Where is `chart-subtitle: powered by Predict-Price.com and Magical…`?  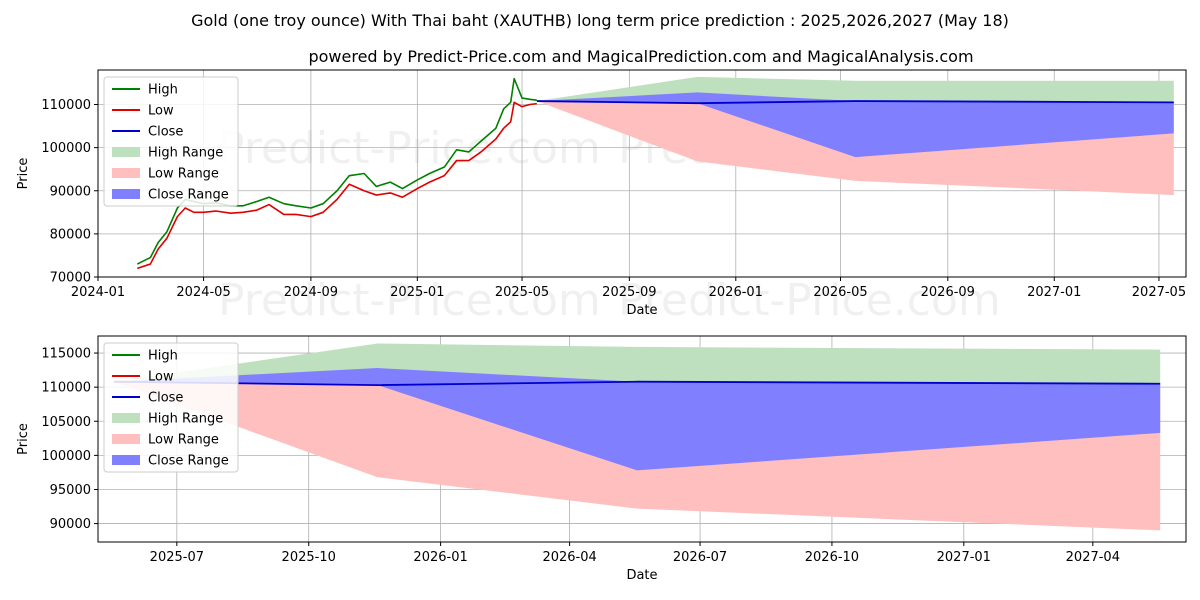 chart-subtitle: powered by Predict-Price.com and Magical… is located at coordinates (640, 56).